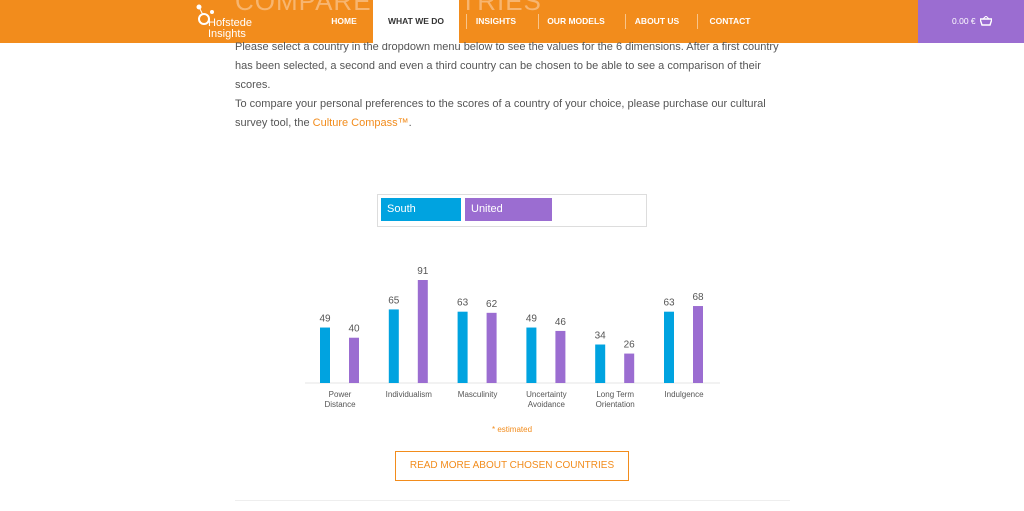  Describe the element at coordinates (230, 23) in the screenshot. I see `logo-text: Hofstede` at that location.